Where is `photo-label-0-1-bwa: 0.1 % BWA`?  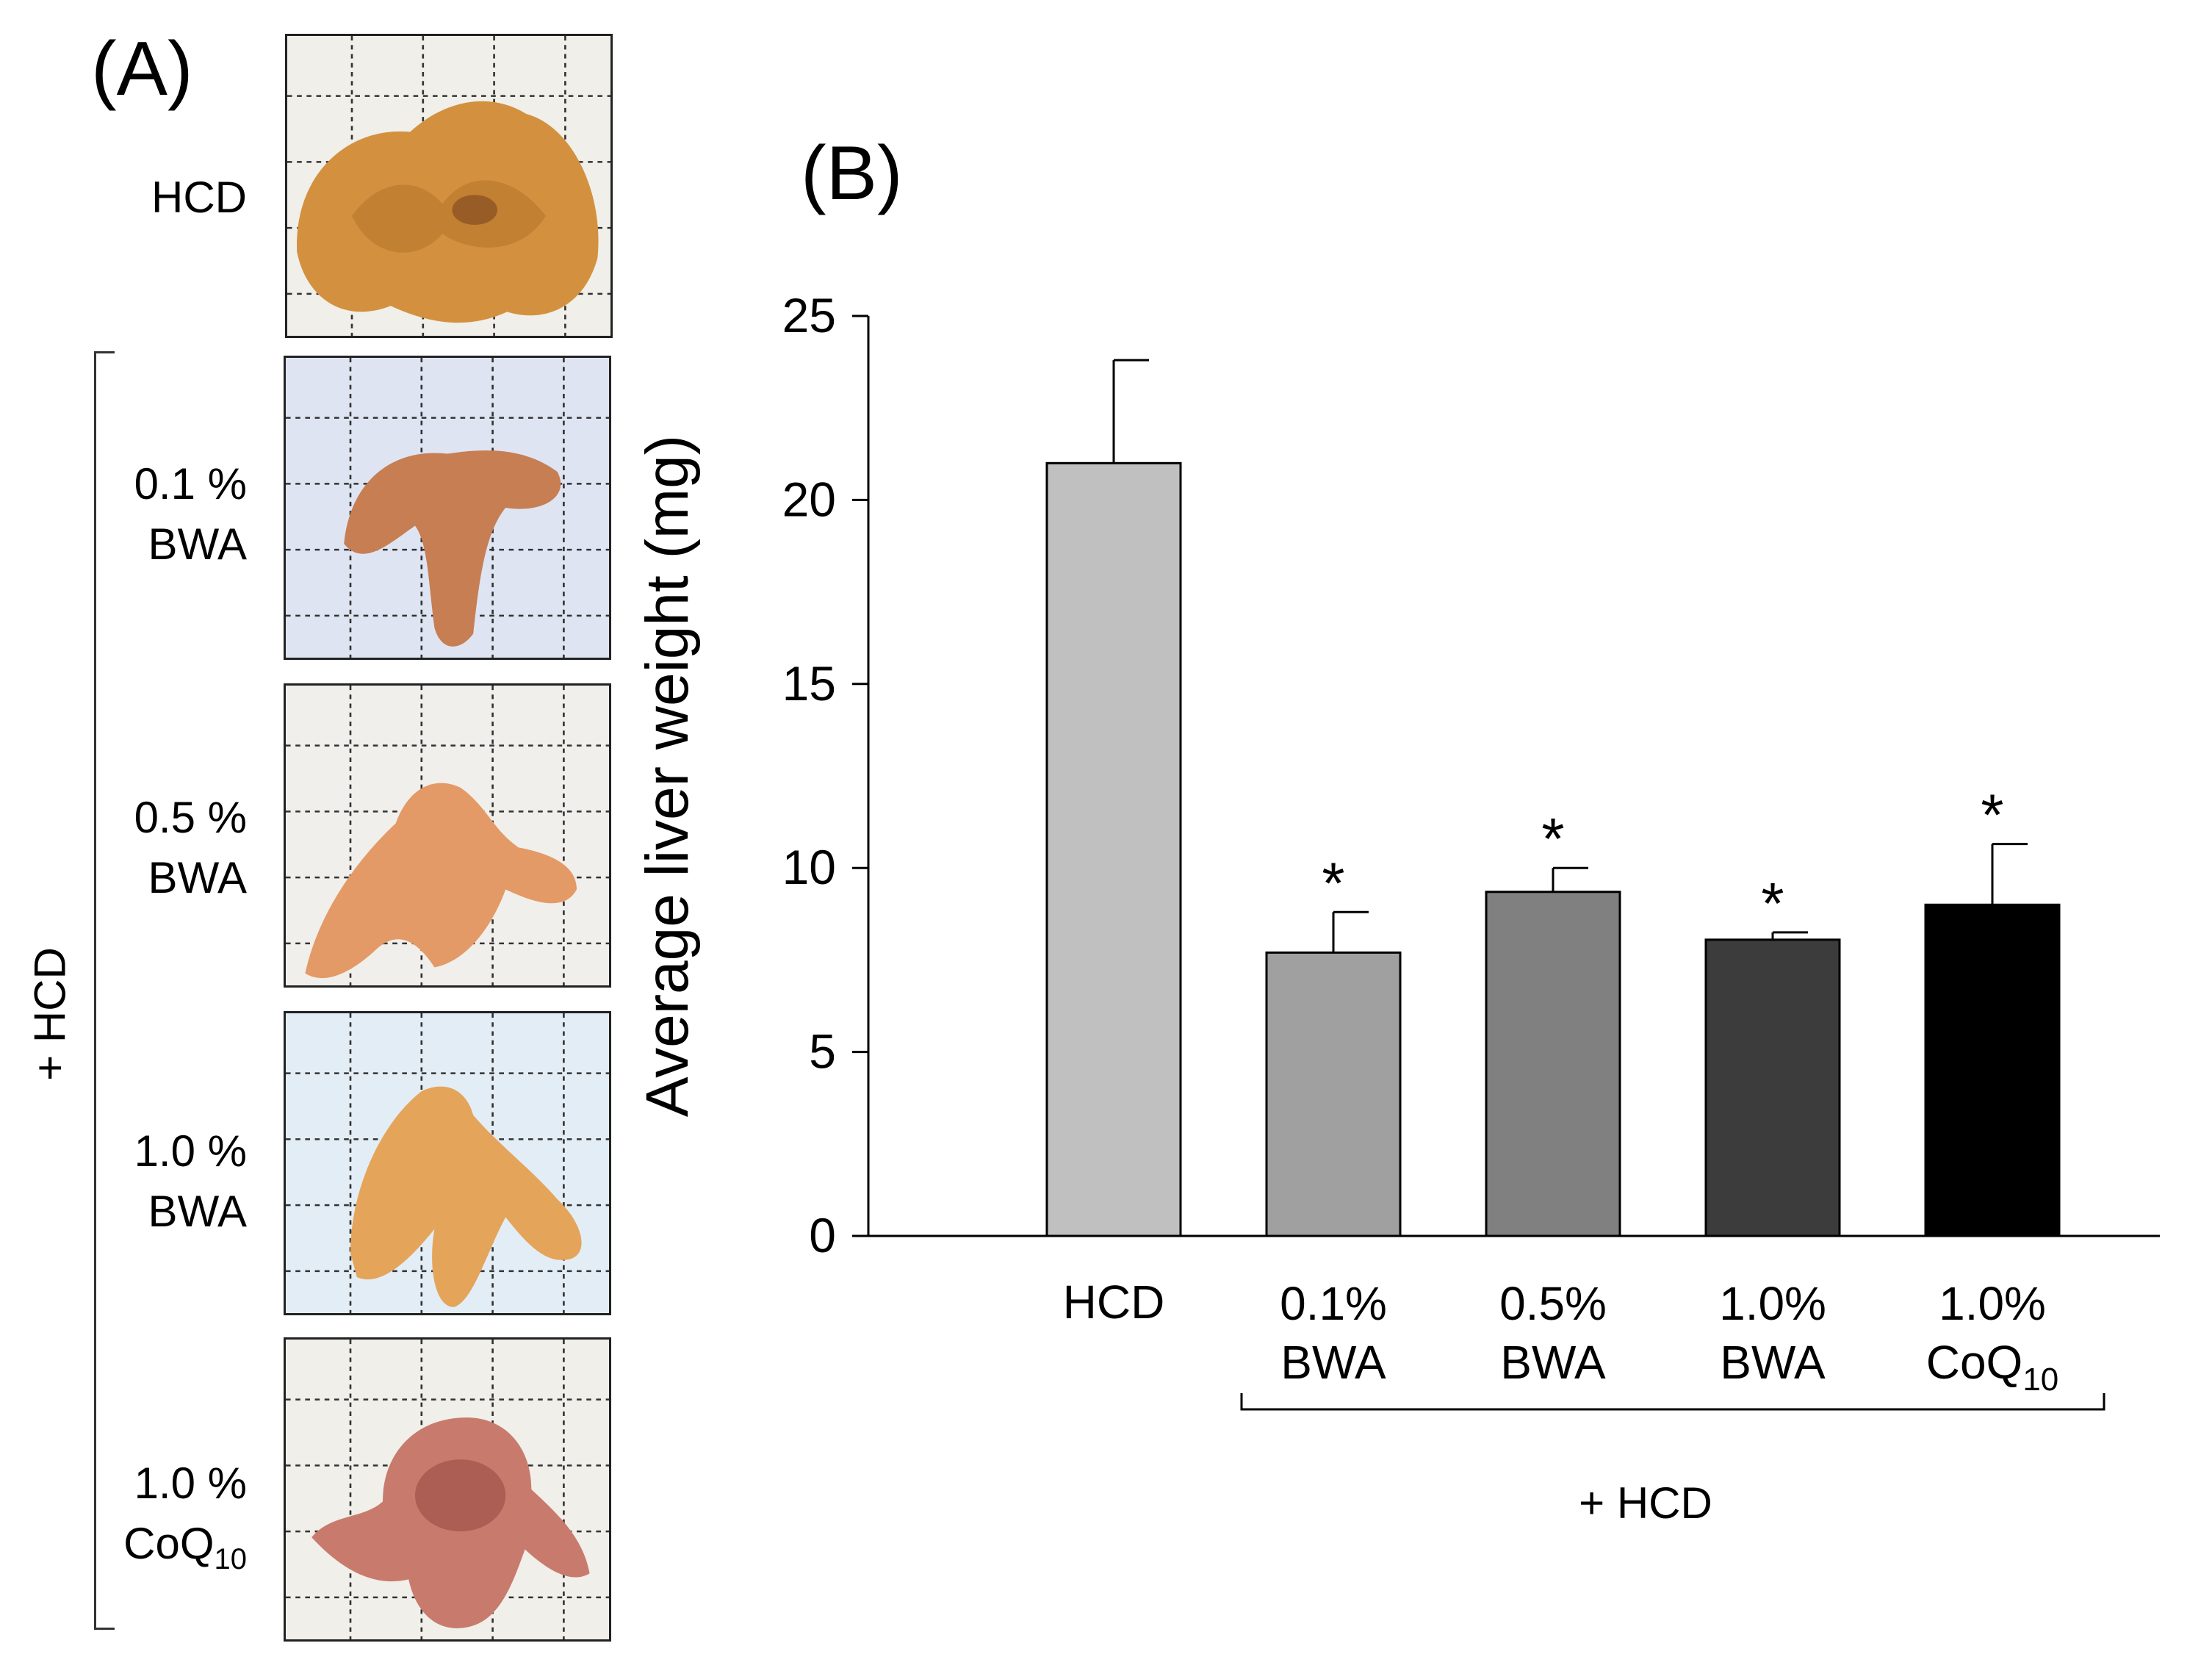 photo-label-0-1-bwa: 0.1 % BWA is located at coordinates (190, 514).